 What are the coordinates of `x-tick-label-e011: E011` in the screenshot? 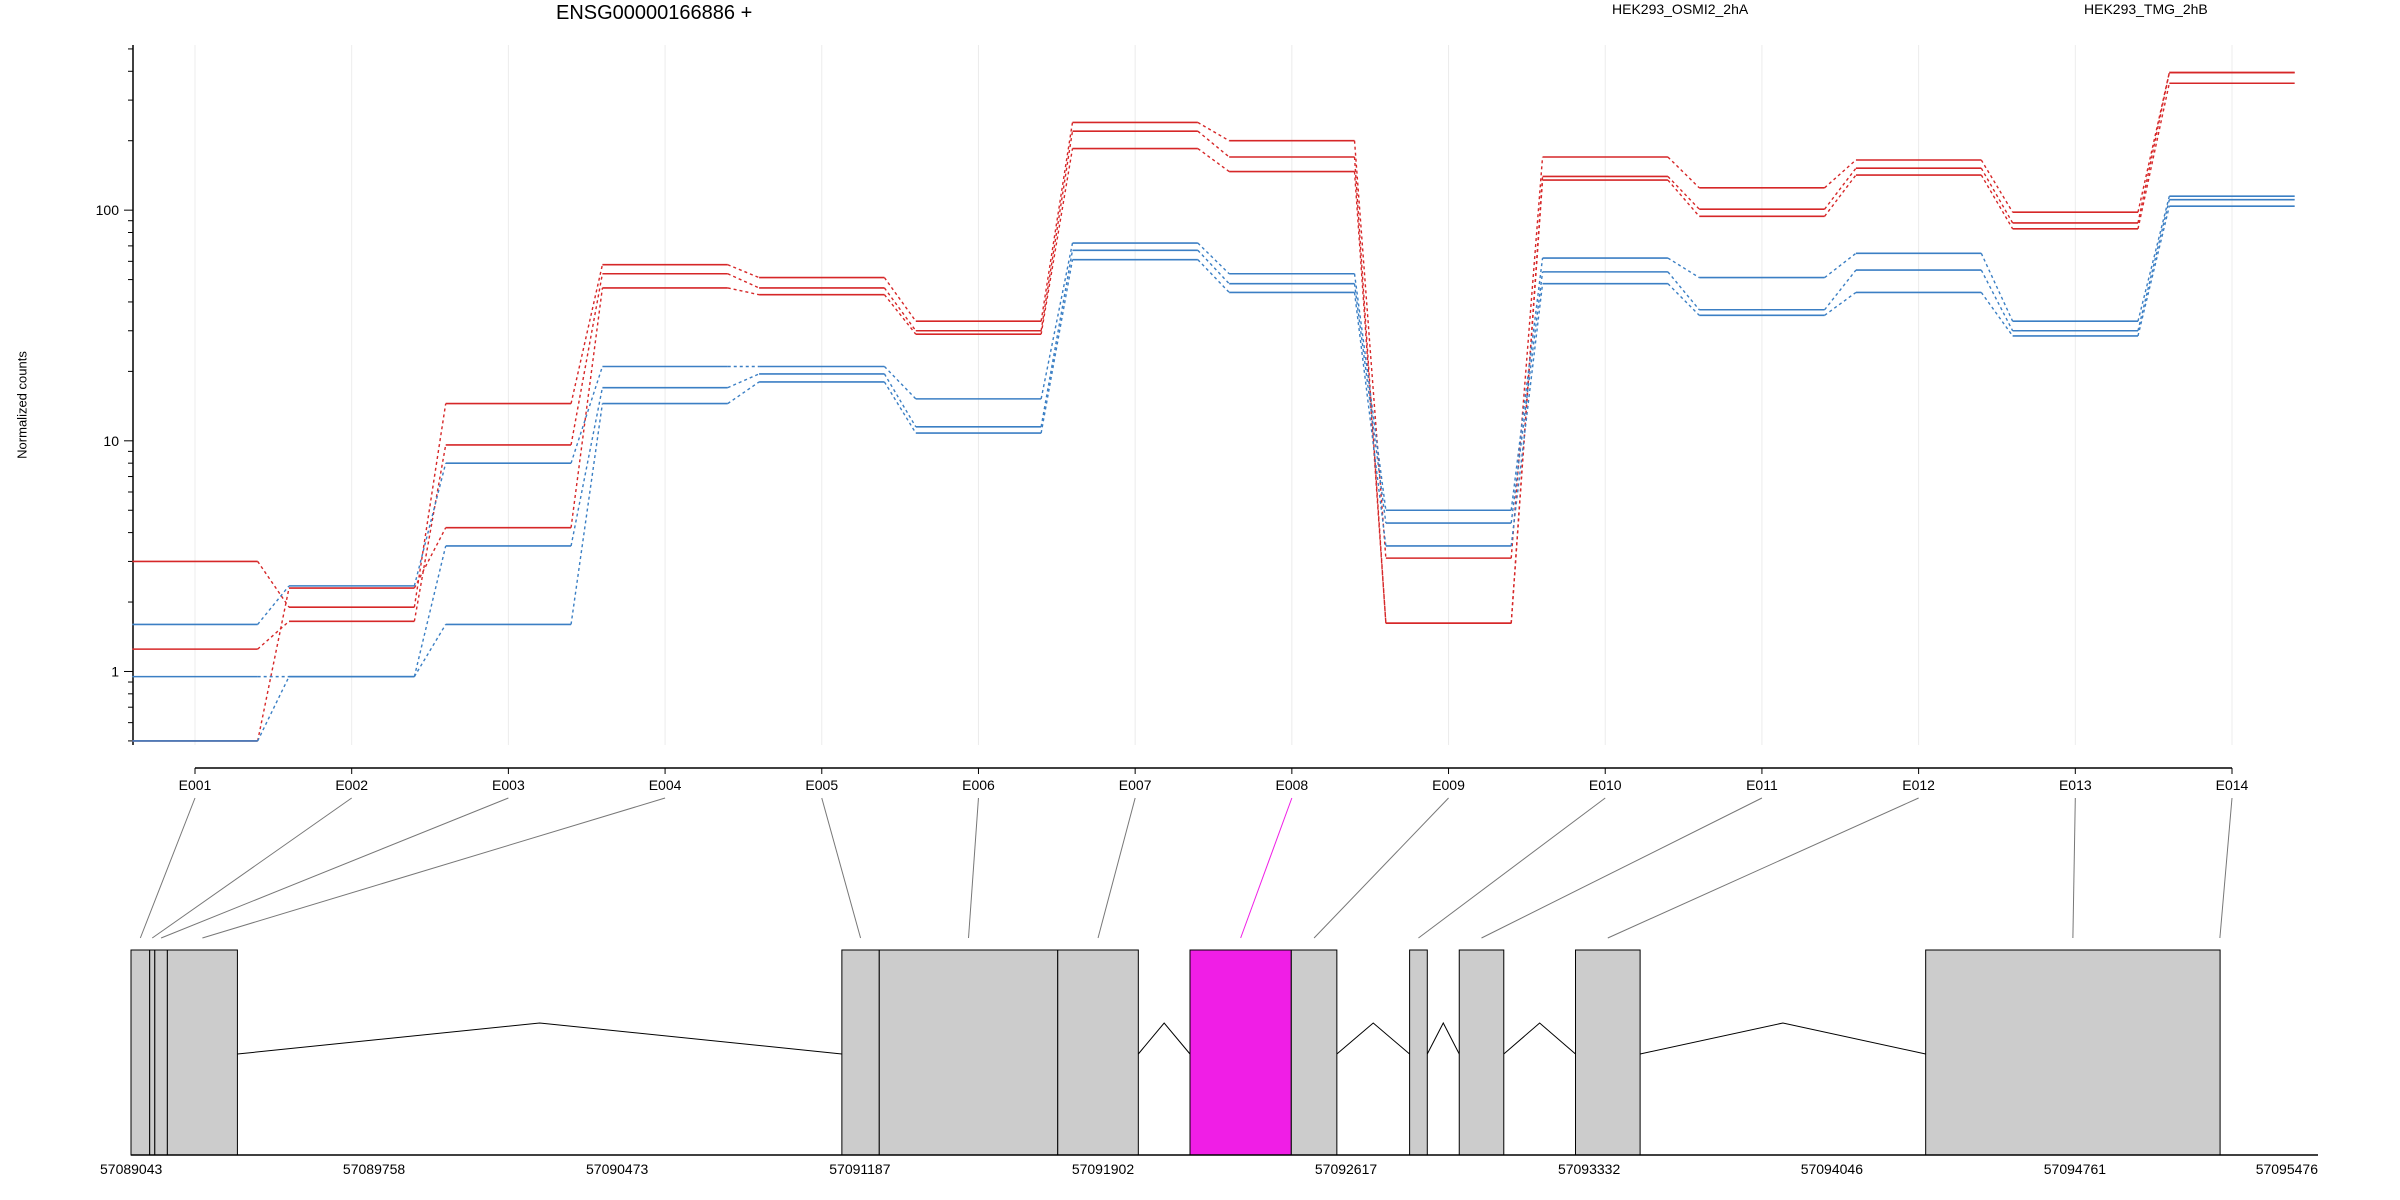 It's located at (1762, 785).